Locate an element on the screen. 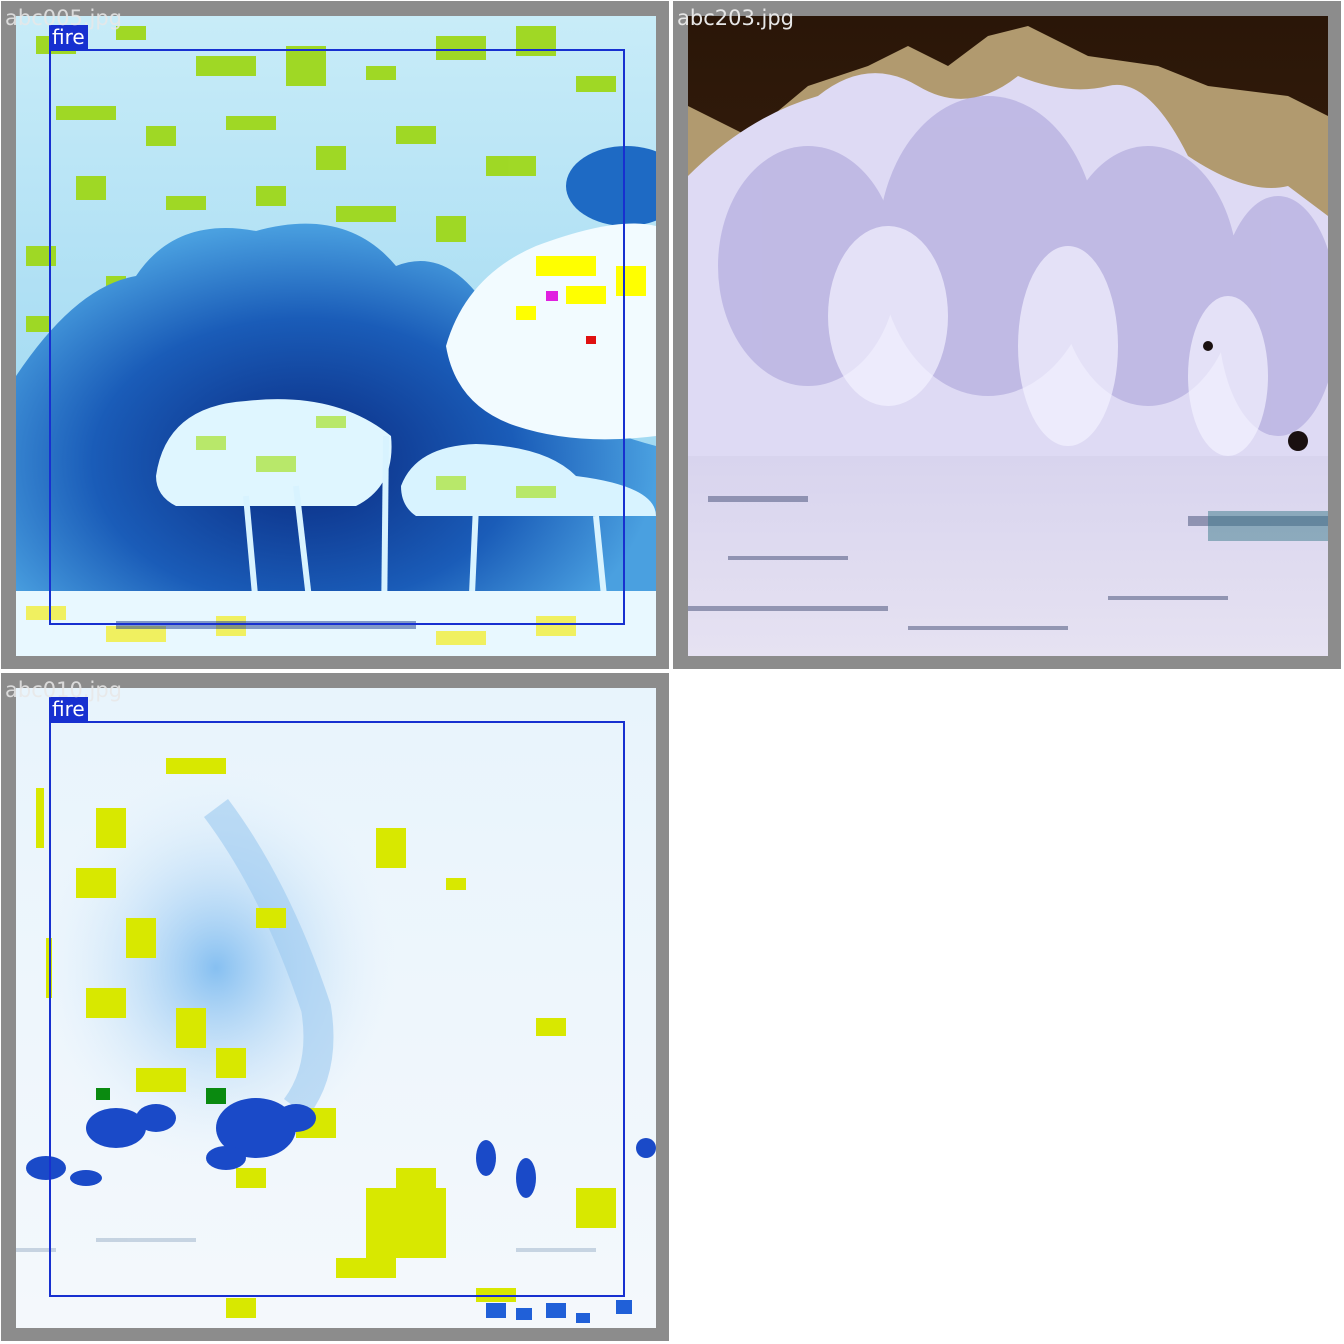 This screenshot has height=1344, width=1344. filename-label: abc203.jpg is located at coordinates (735, 18).